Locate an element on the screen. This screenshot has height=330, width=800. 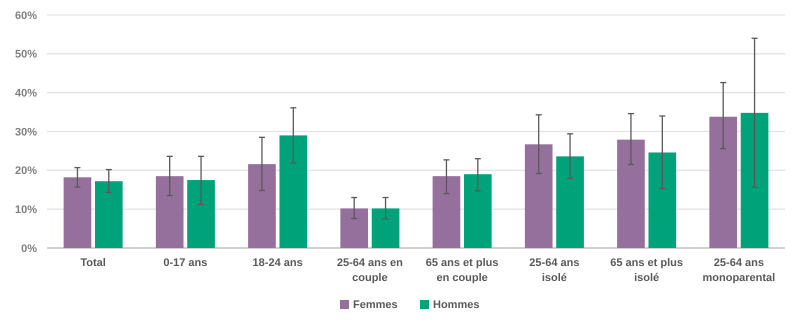
y-tick-label: 10% is located at coordinates (26, 210).